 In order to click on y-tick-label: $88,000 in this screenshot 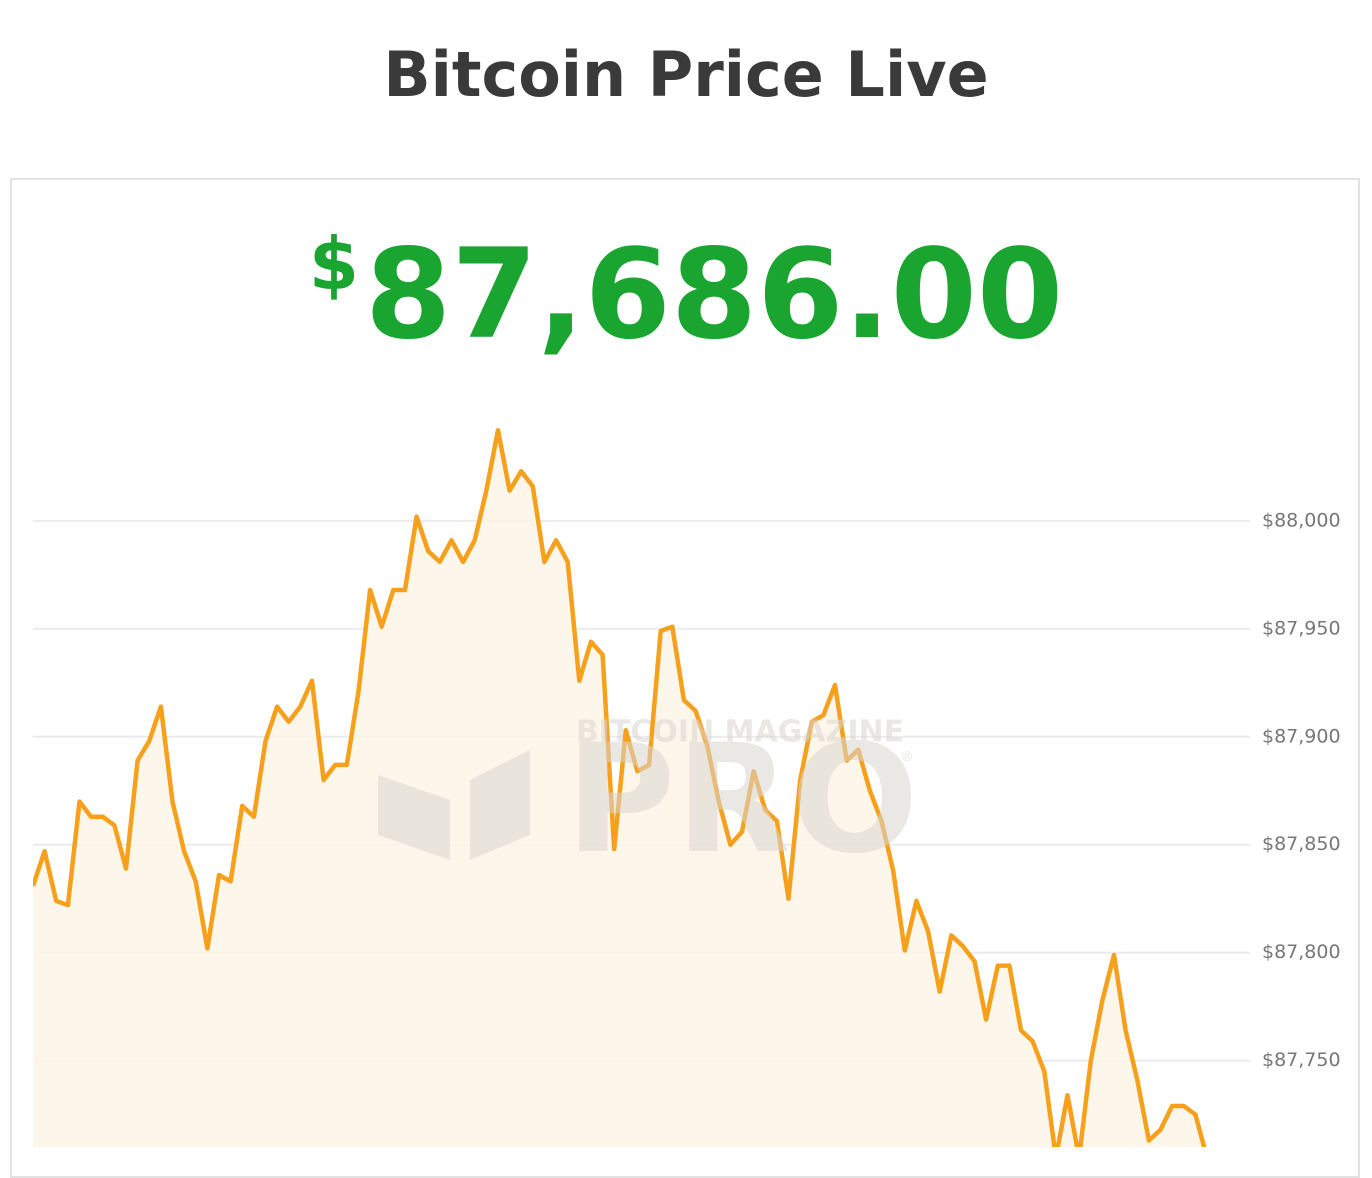, I will do `click(1301, 520)`.